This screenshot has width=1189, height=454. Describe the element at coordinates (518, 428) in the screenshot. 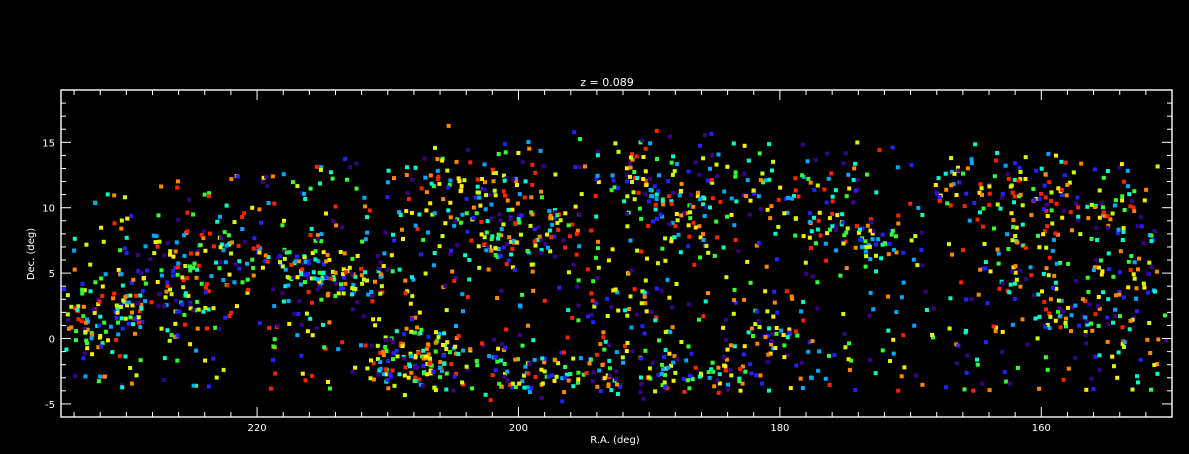

I see `x-tick-label: 200` at that location.